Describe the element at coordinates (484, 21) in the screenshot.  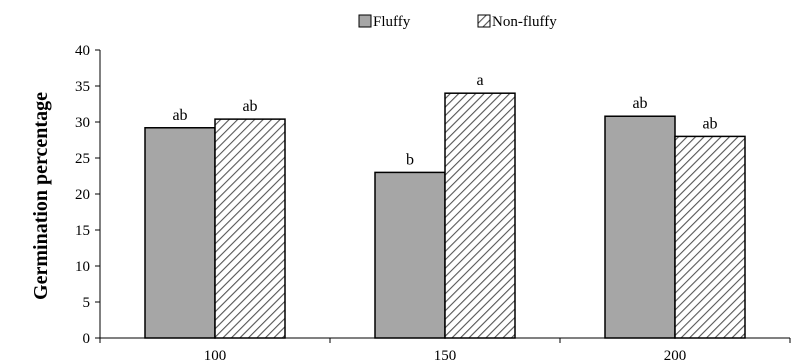
I see `legend-swatch-non-fluffy` at that location.